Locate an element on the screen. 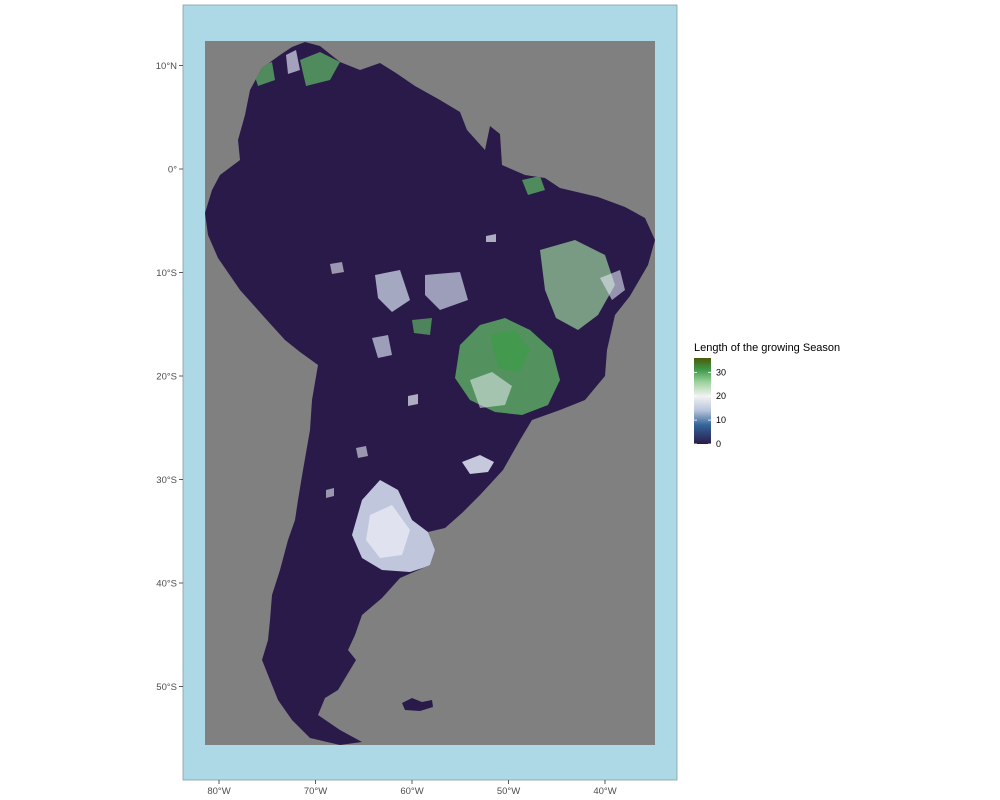 The image size is (1000, 800). lat-tick-label: 10°N is located at coordinates (166, 66).